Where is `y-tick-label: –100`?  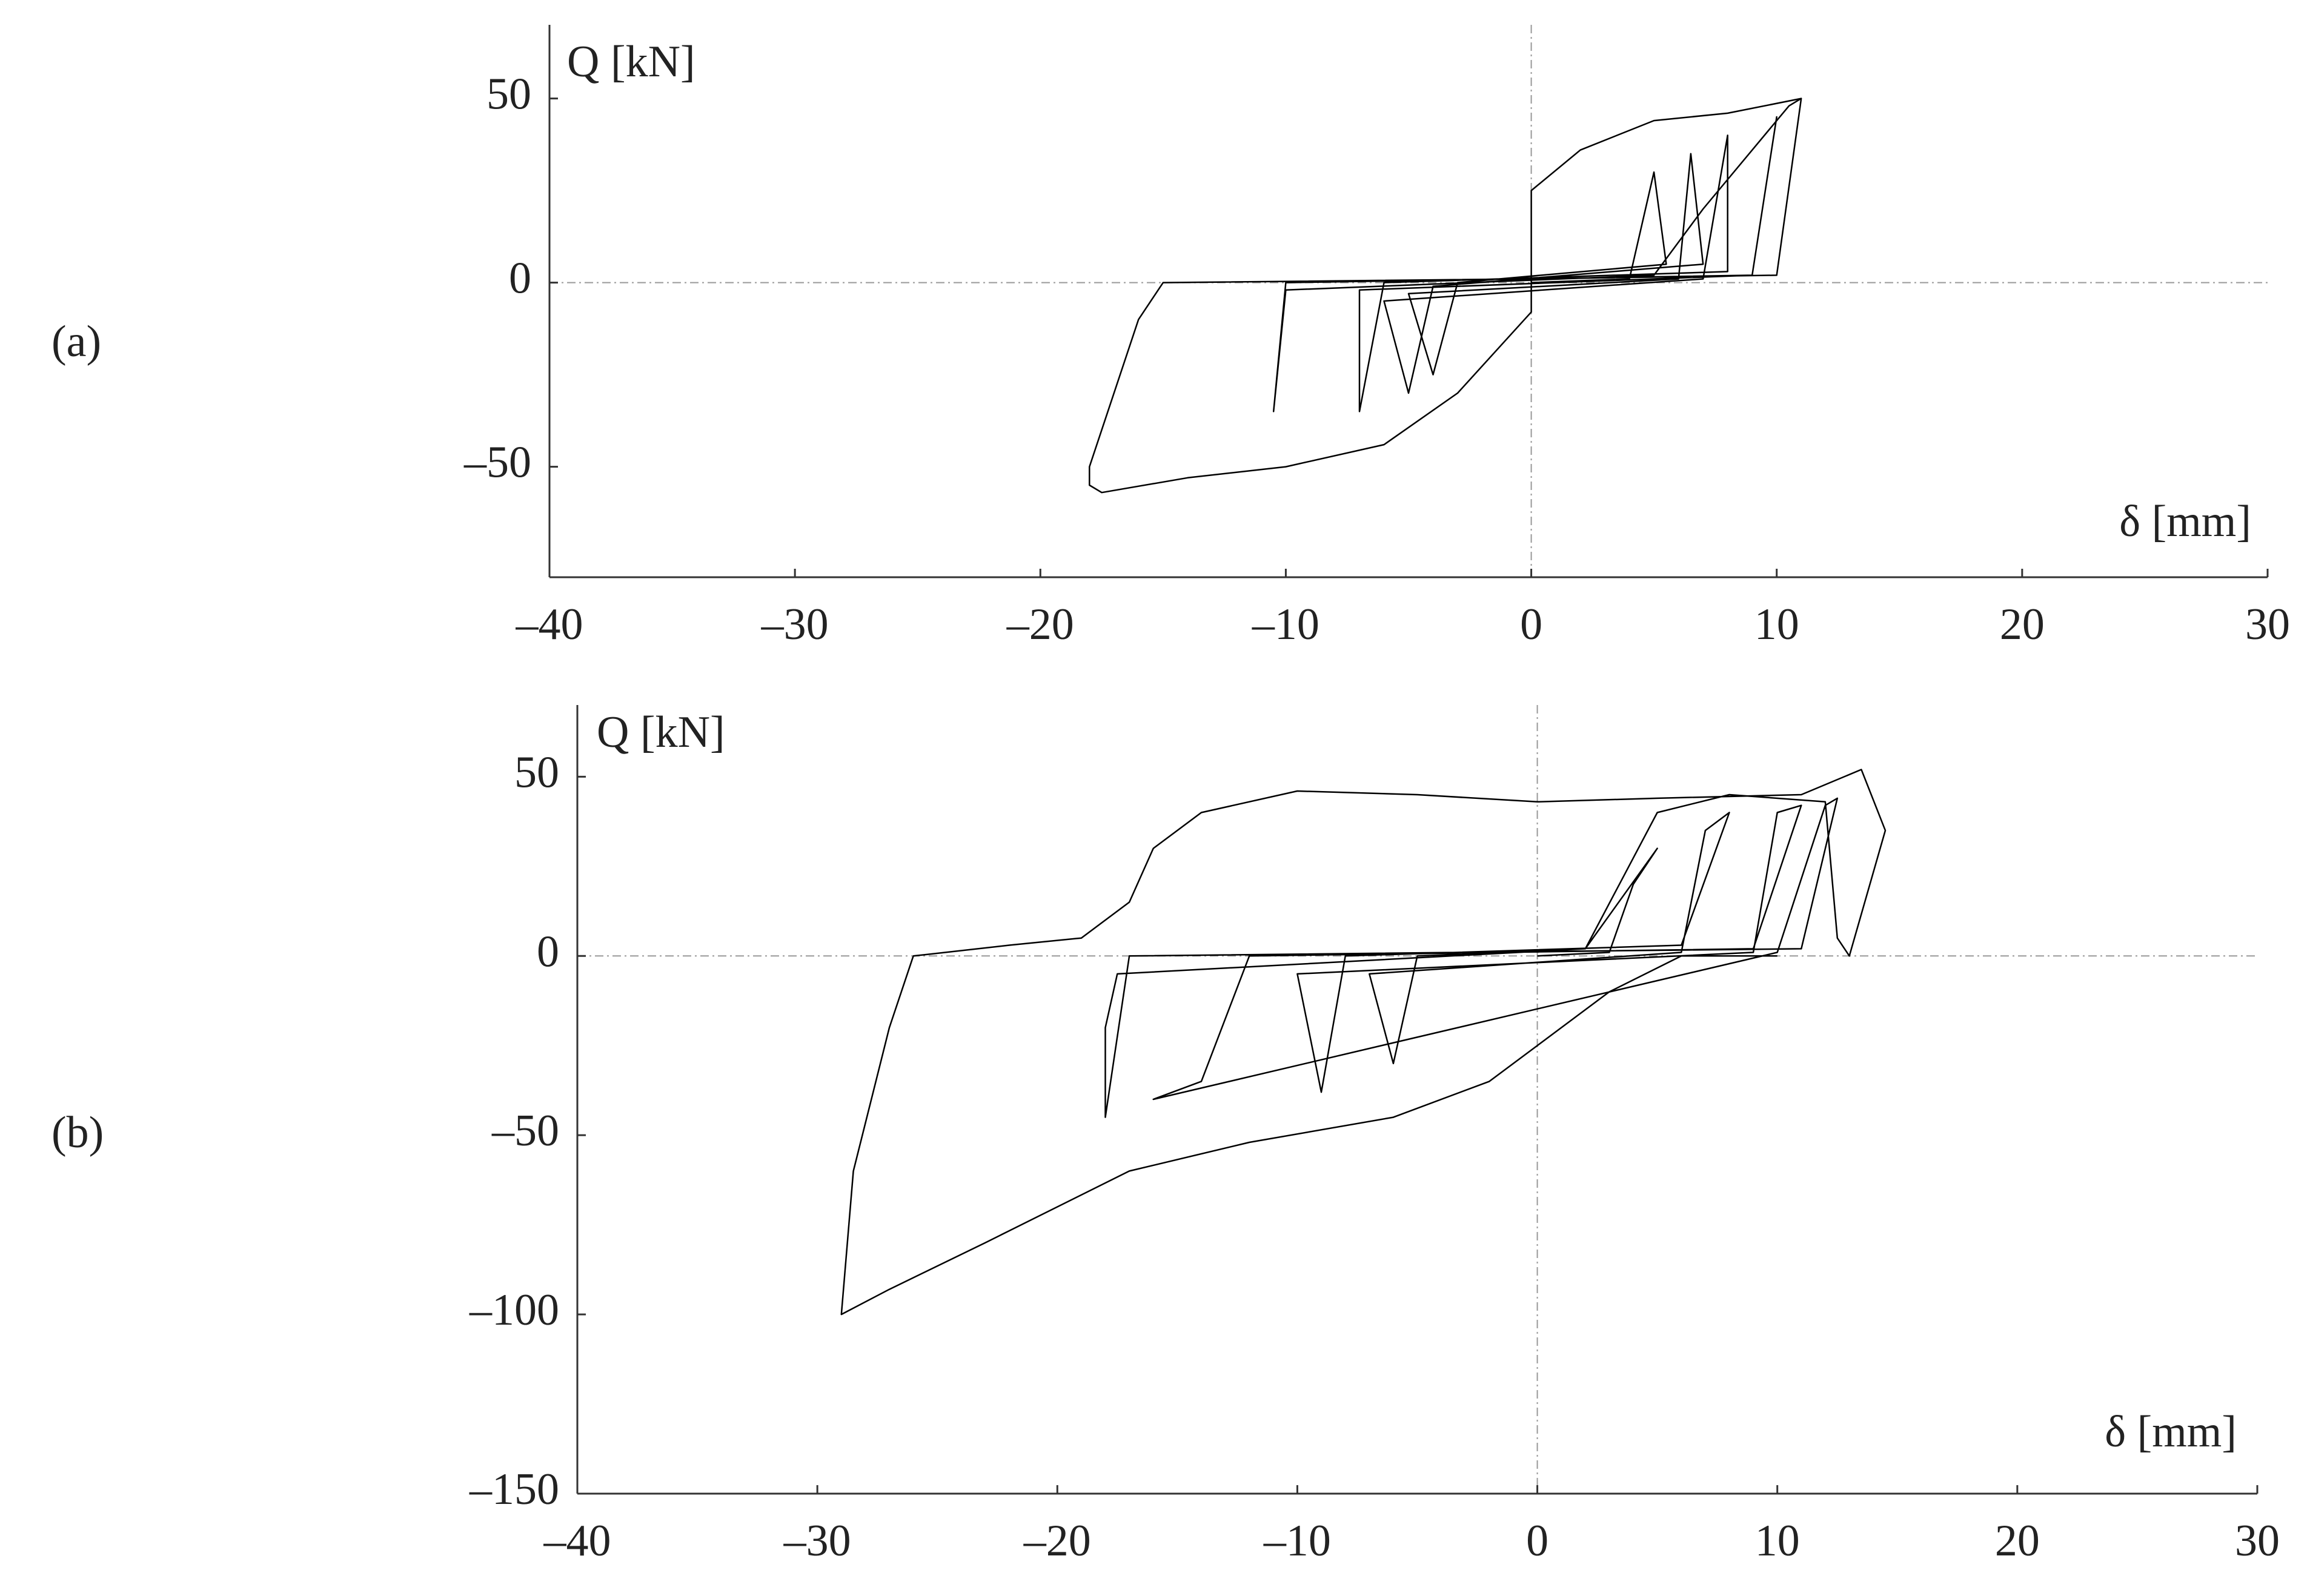 y-tick-label: –100 is located at coordinates (514, 1310).